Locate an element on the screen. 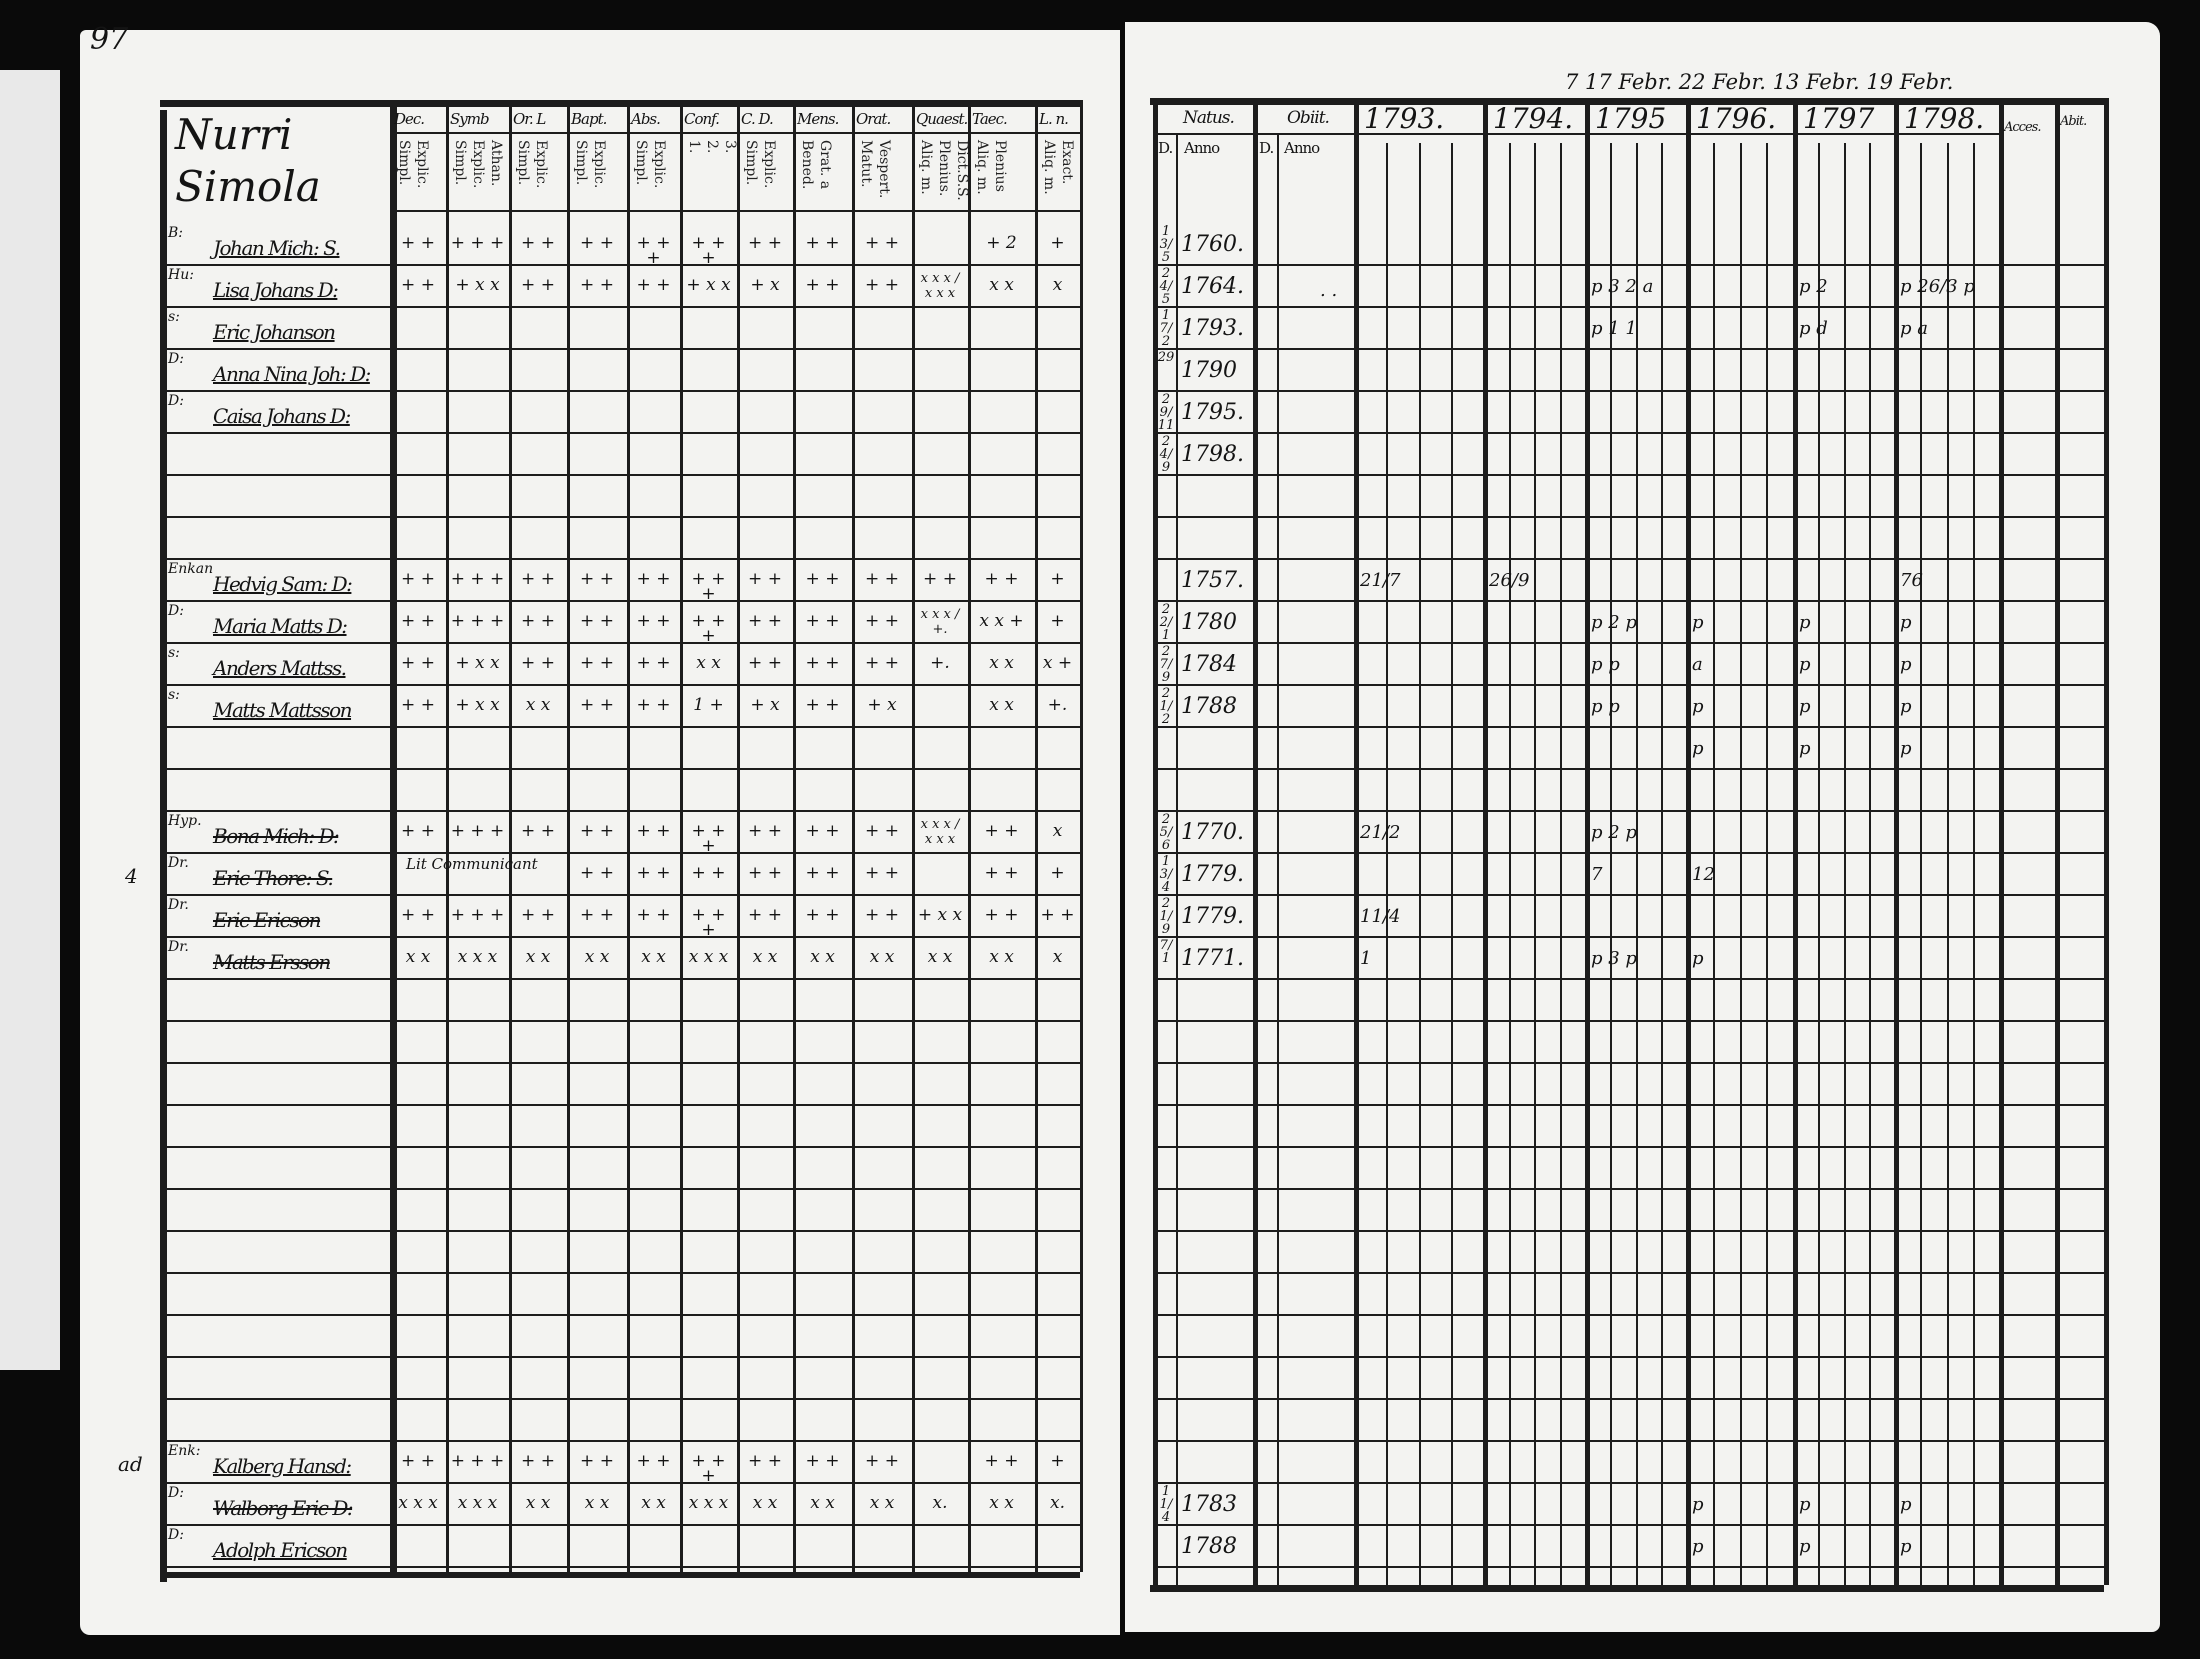  person-name: Anna Nina Joh: D: is located at coordinates (292, 374).